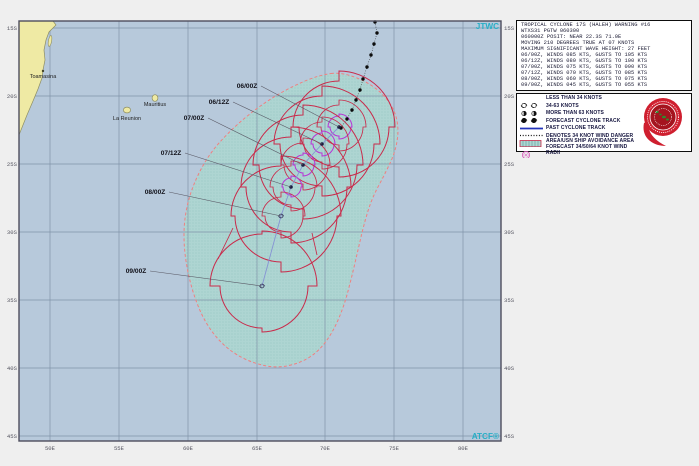  Describe the element at coordinates (584, 60) in the screenshot. I see `warning-text-line: 06/12Z, WINDS 080 KTS, GUSTS TO 100 KTS` at that location.